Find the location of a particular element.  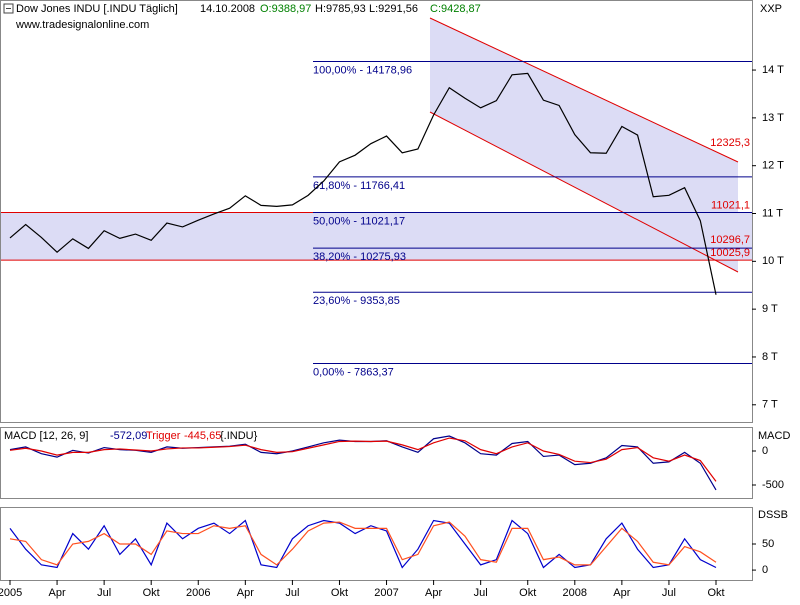

website: www.tradesignalonline.com is located at coordinates (82, 25).